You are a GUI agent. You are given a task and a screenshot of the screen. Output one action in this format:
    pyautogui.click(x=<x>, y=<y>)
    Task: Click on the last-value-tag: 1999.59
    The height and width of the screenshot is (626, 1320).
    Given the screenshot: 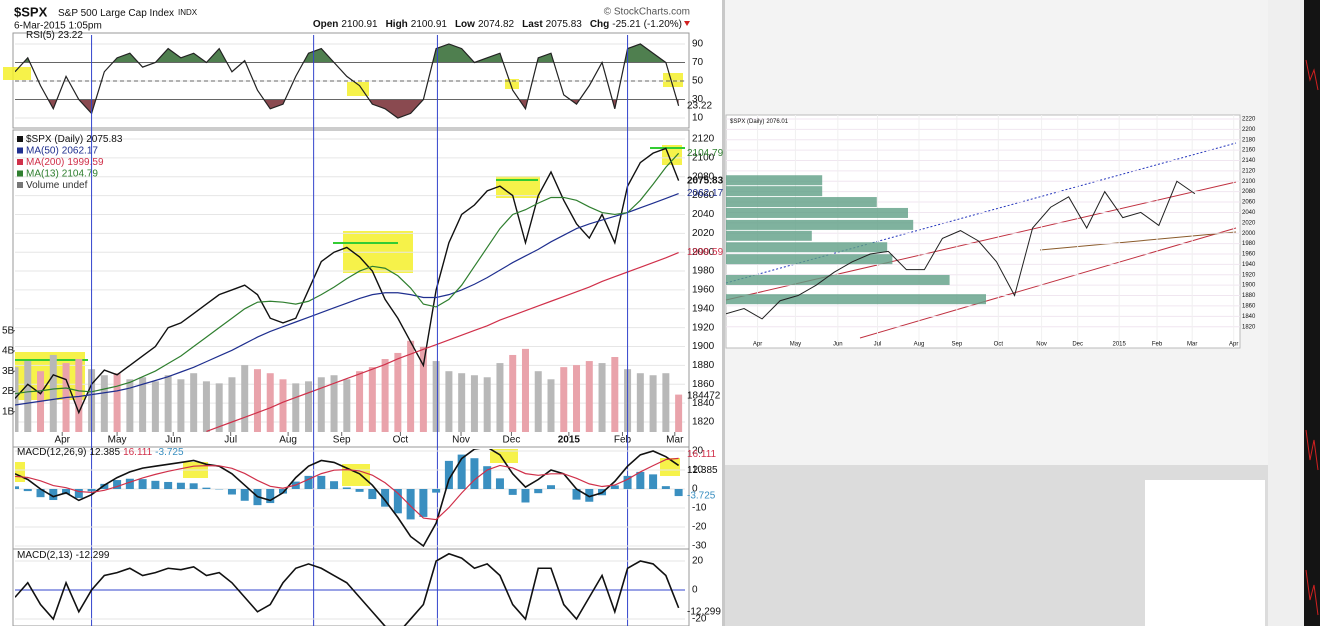 What is the action you would take?
    pyautogui.click(x=705, y=252)
    